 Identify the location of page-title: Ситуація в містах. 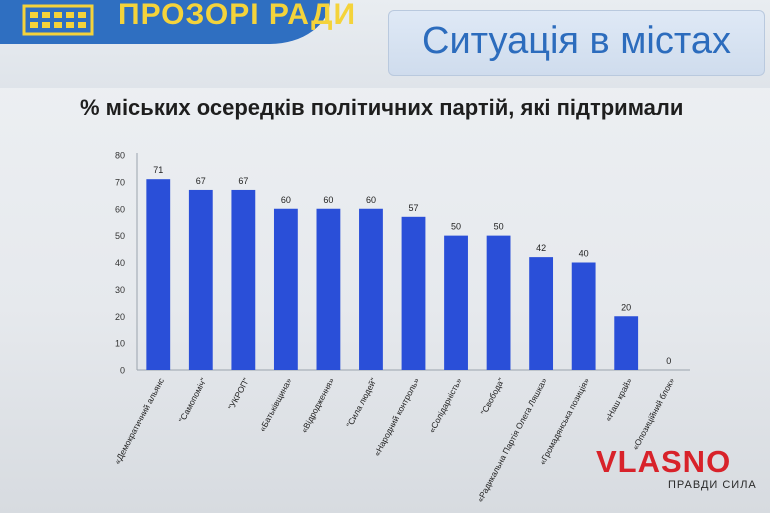
(576, 41).